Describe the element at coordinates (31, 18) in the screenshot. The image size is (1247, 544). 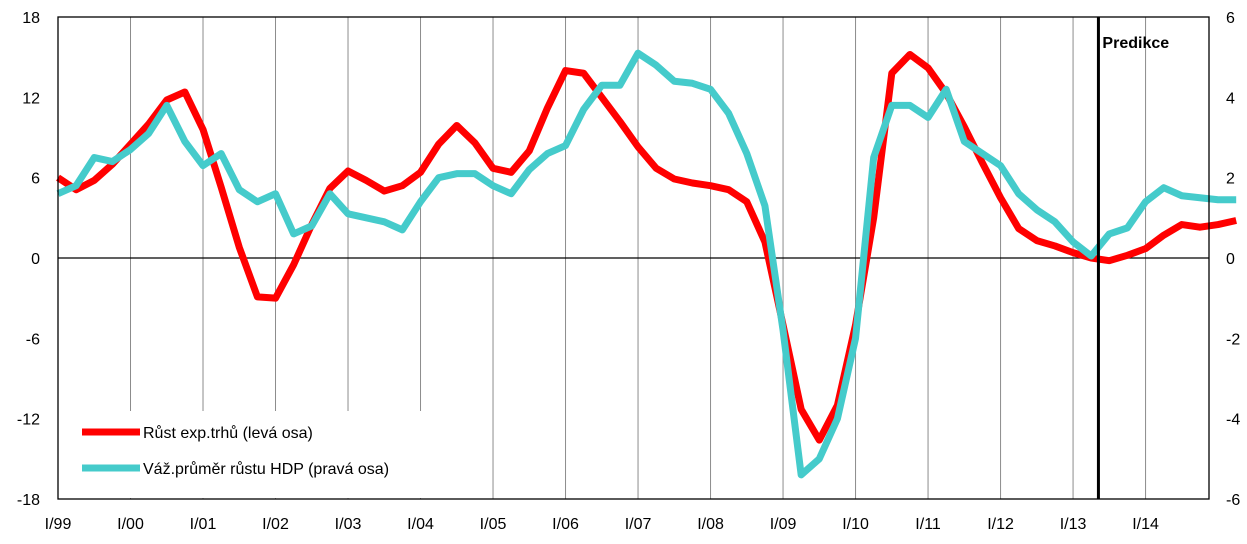
I see `y-left-tick-label: 18` at that location.